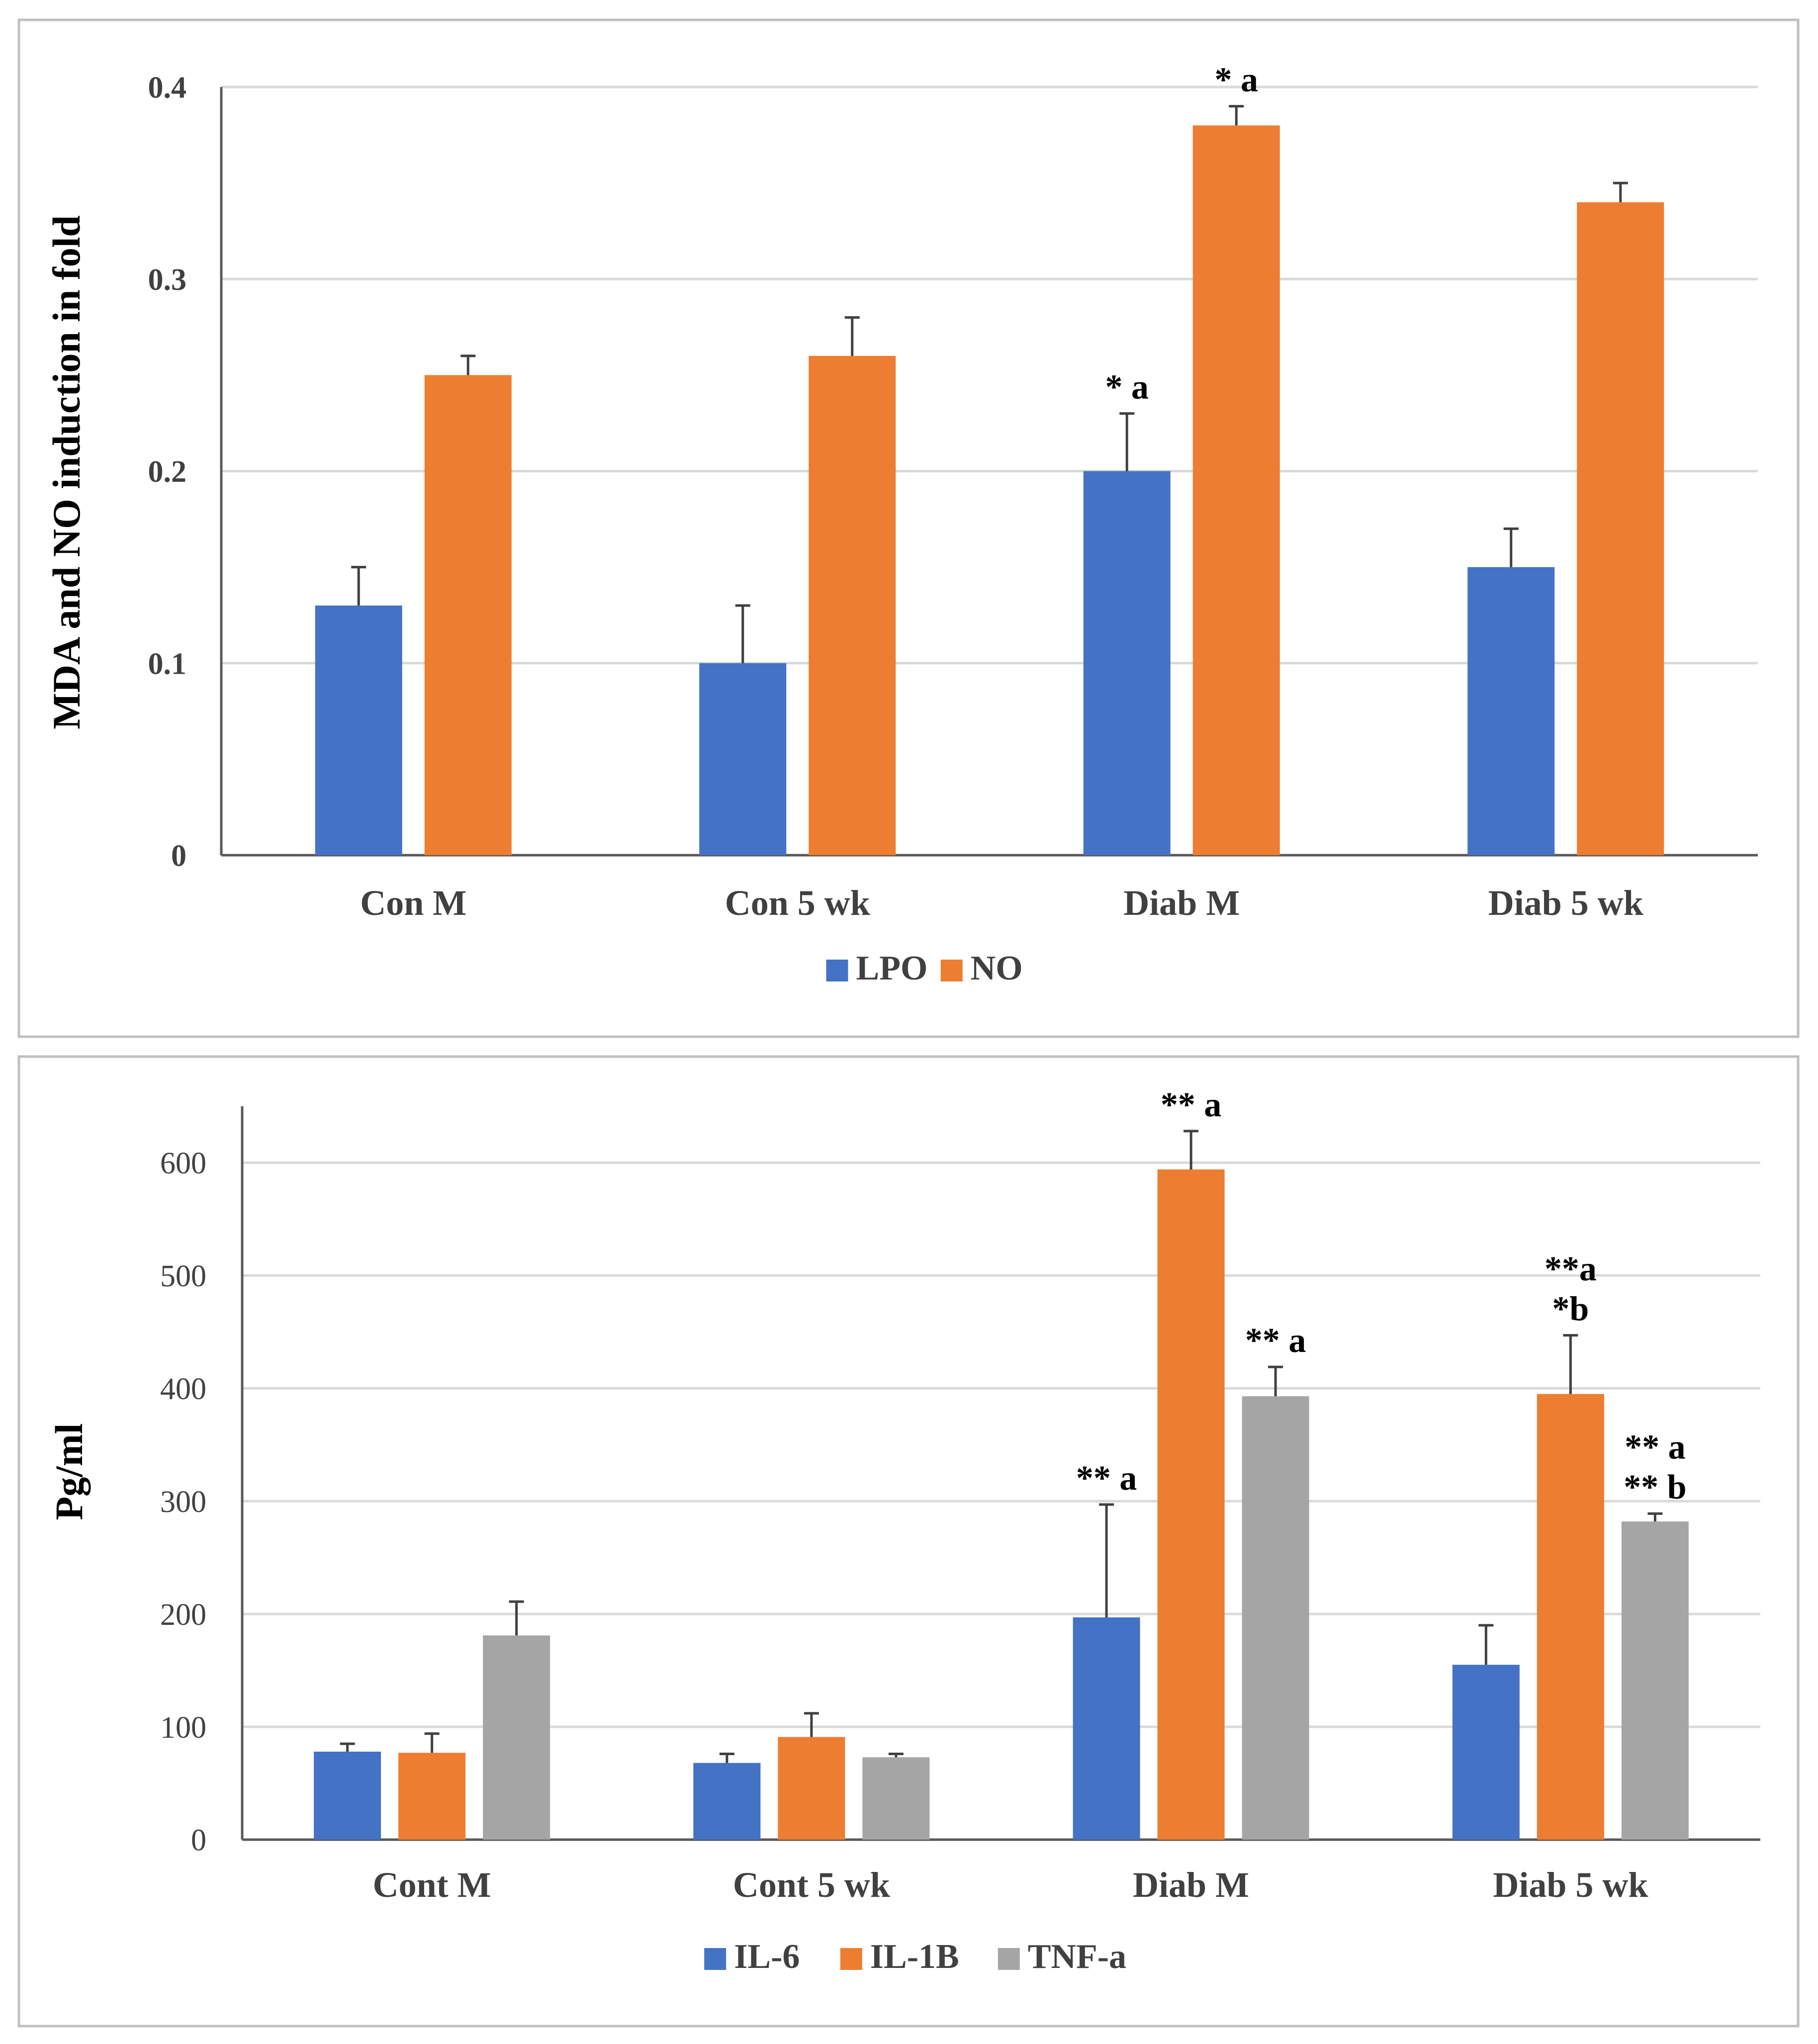  What do you see at coordinates (432, 1885) in the screenshot?
I see `category-label: Cont M` at bounding box center [432, 1885].